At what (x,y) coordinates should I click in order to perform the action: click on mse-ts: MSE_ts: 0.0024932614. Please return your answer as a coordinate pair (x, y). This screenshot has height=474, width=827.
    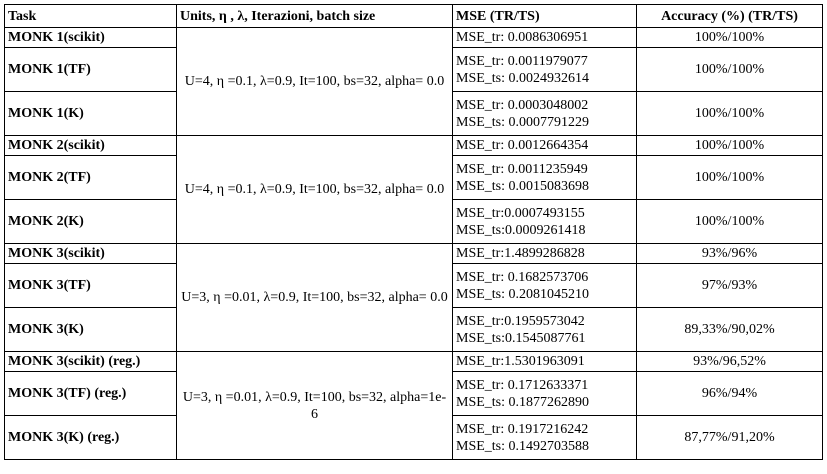
    Looking at the image, I should click on (523, 78).